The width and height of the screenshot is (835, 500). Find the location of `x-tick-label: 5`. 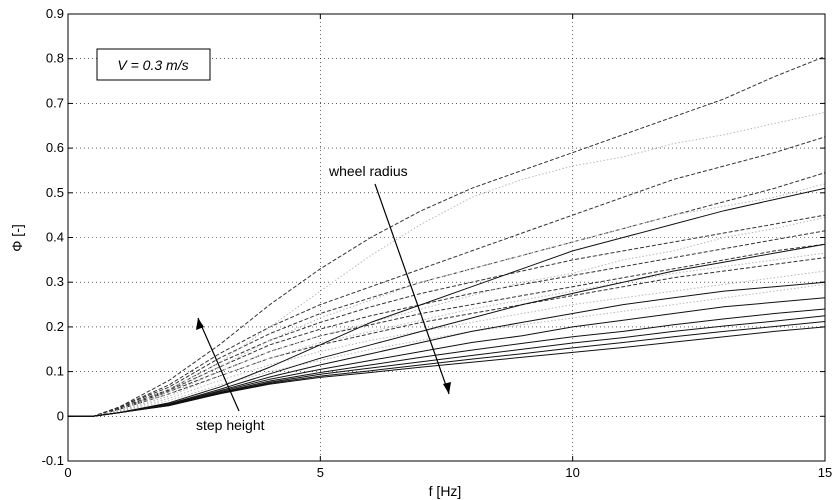

x-tick-label: 5 is located at coordinates (320, 472).